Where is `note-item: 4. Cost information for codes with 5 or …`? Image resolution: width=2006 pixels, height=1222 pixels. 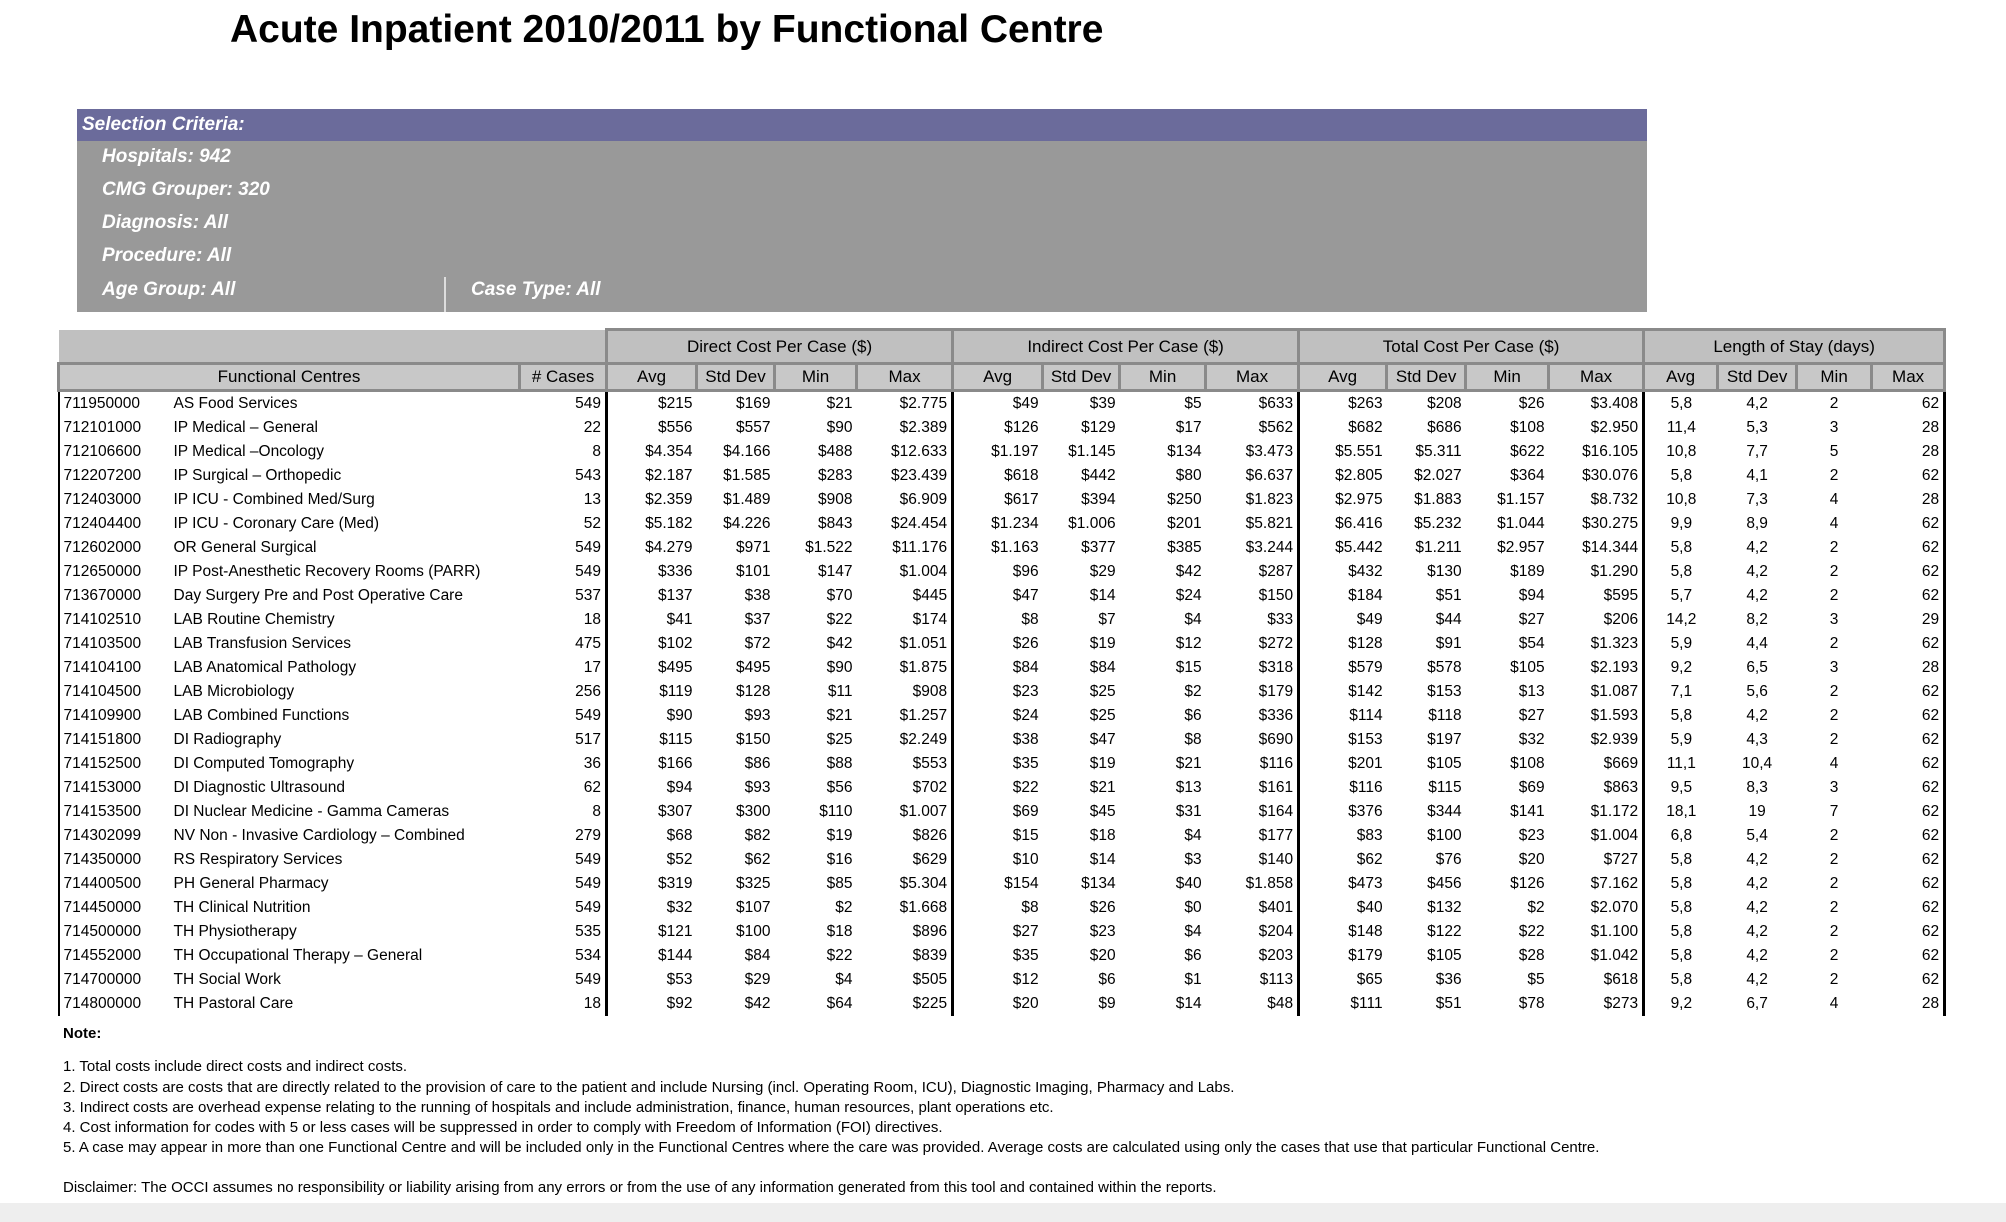 note-item: 4. Cost information for codes with 5 or … is located at coordinates (503, 1127).